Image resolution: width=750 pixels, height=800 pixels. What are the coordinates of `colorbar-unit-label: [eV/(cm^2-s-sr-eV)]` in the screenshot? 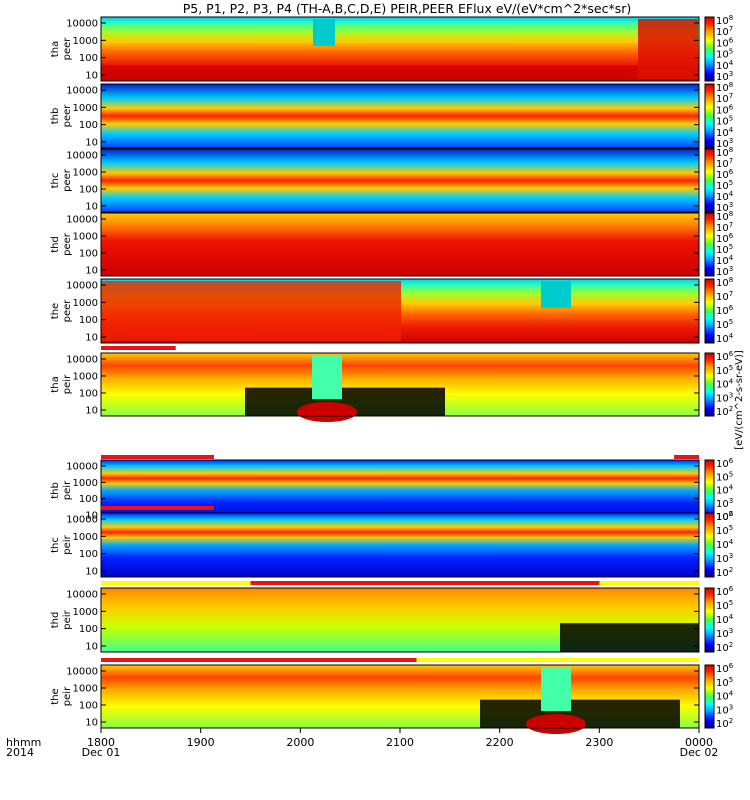 It's located at (739, 400).